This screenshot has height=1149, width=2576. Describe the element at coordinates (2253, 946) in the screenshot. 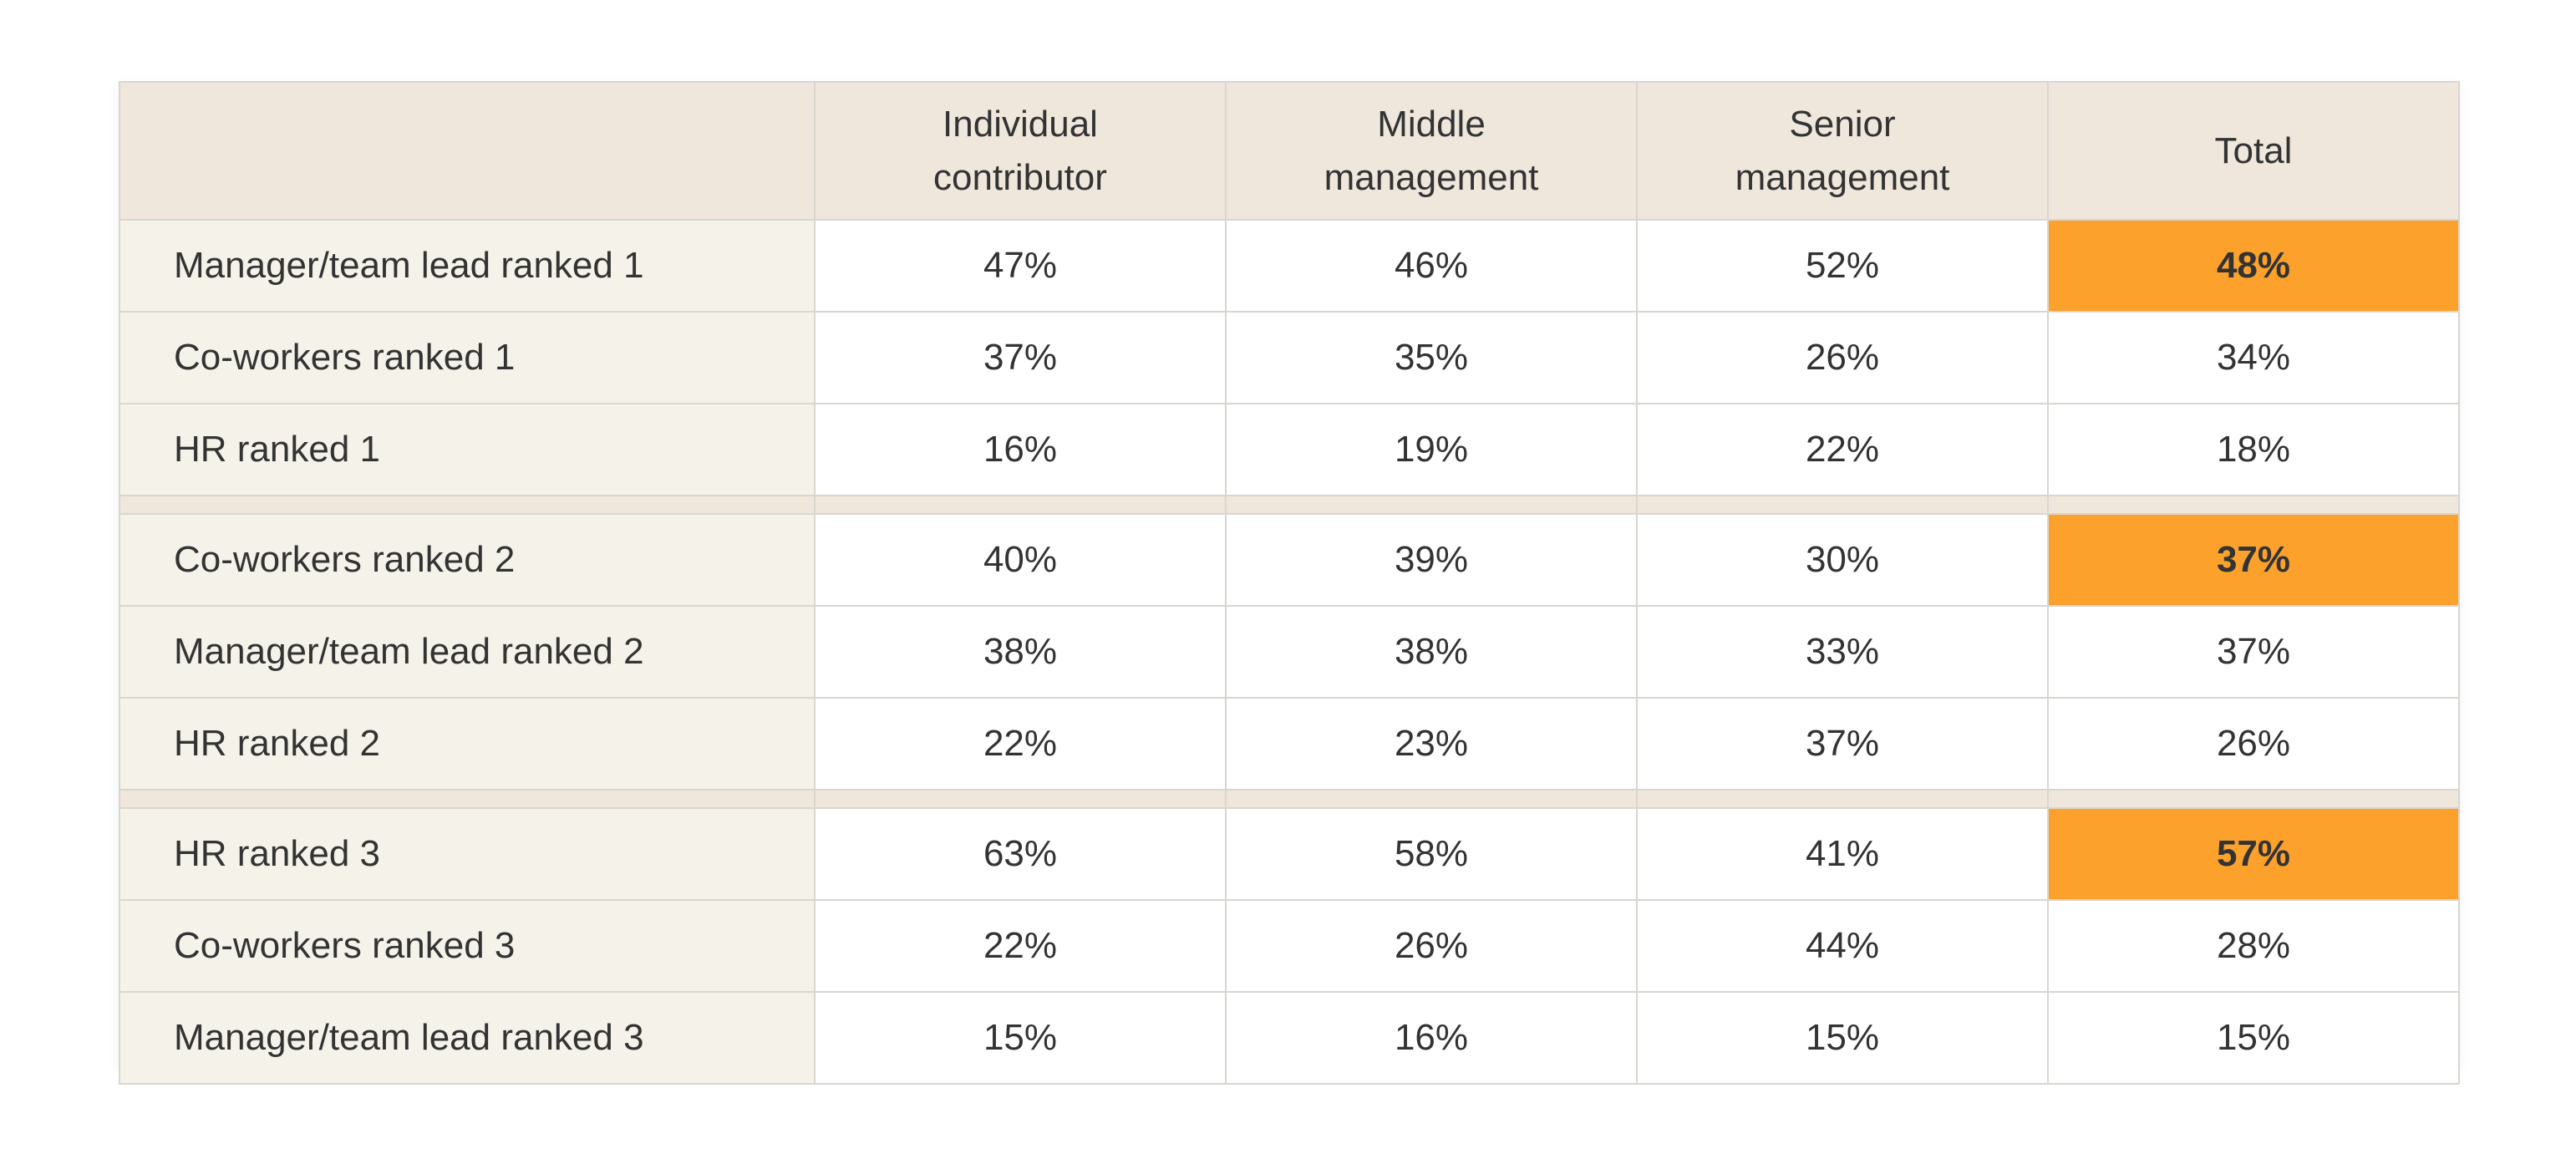

I see `value-cell: 28%` at that location.